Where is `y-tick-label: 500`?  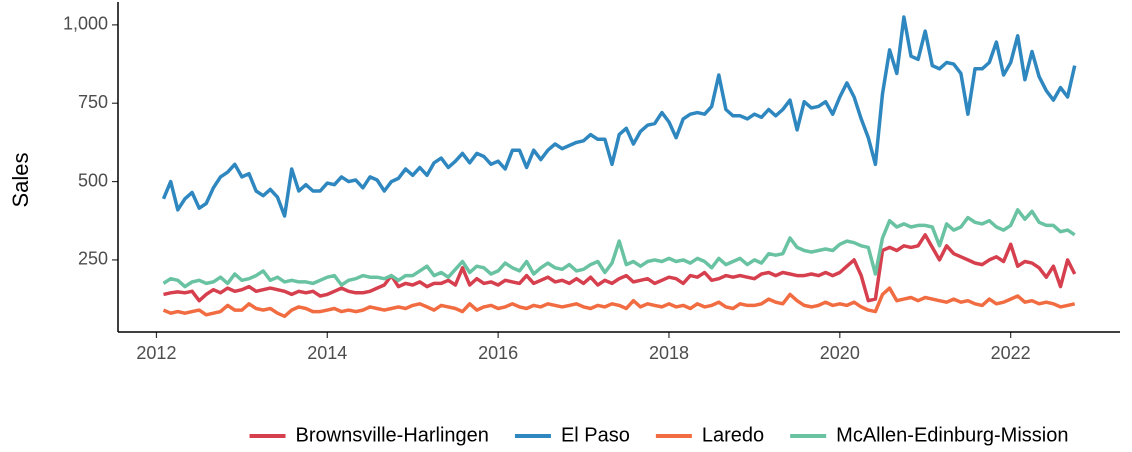
y-tick-label: 500 is located at coordinates (93, 180).